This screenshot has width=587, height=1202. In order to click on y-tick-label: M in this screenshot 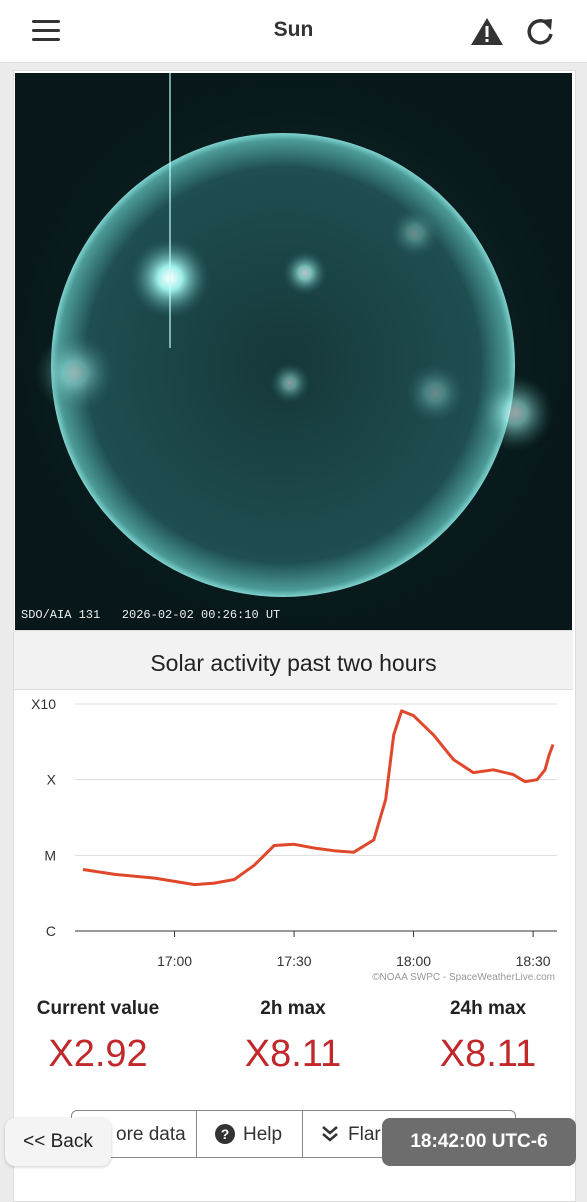, I will do `click(50, 855)`.